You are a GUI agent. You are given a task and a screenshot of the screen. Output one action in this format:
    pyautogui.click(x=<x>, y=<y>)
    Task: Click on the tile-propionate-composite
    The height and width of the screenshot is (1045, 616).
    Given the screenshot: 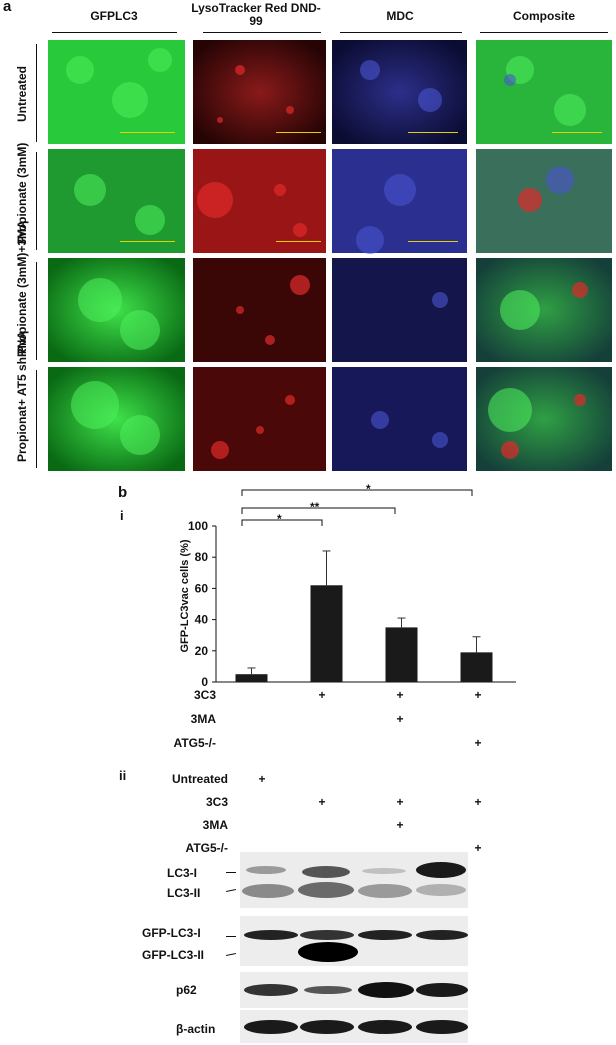 What is the action you would take?
    pyautogui.click(x=544, y=201)
    